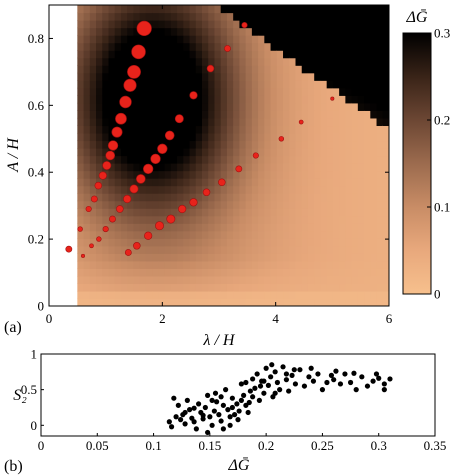 The image size is (453, 476). What do you see at coordinates (417, 17) in the screenshot?
I see `colorbar-label: ΔḠ` at bounding box center [417, 17].